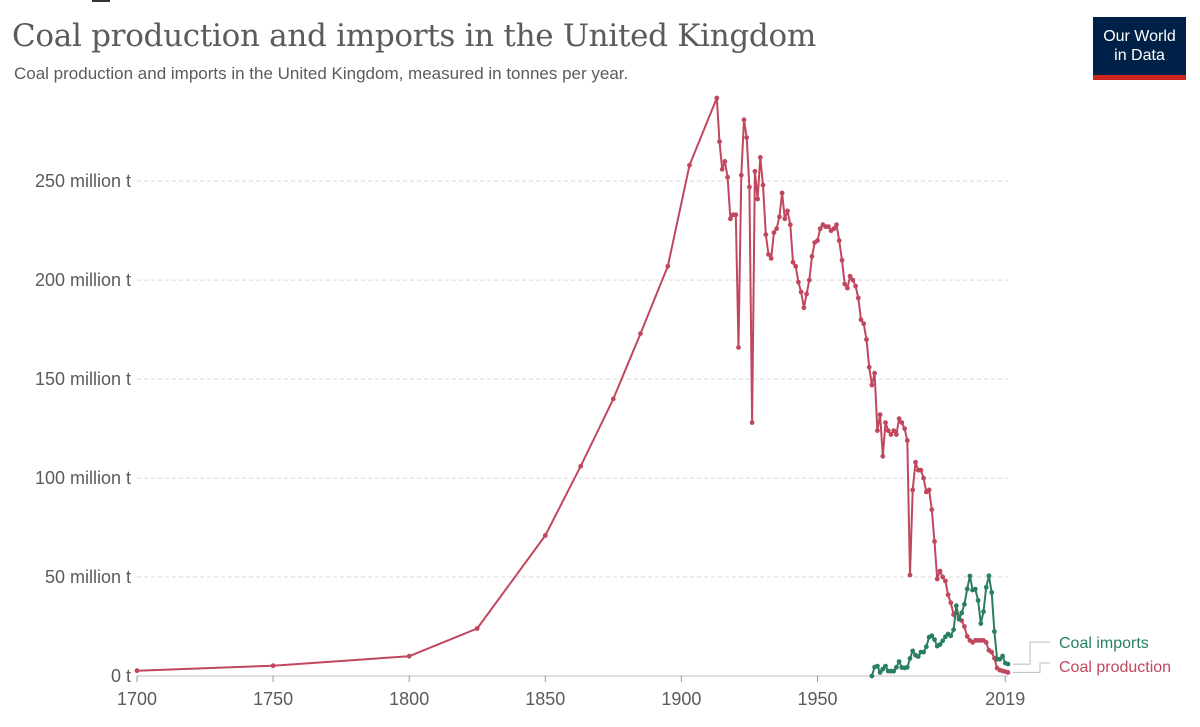 Image resolution: width=1200 pixels, height=727 pixels. What do you see at coordinates (545, 699) in the screenshot?
I see `x-tick-label: 1850` at bounding box center [545, 699].